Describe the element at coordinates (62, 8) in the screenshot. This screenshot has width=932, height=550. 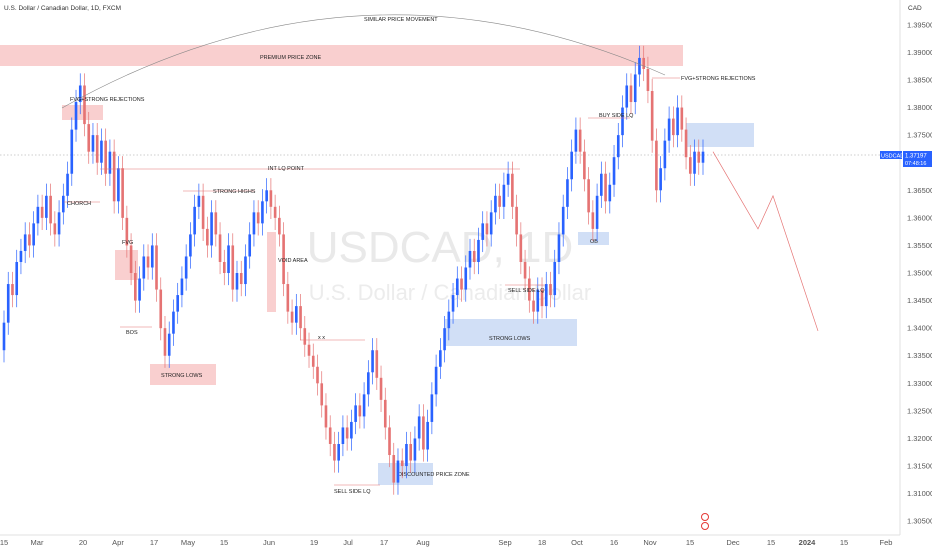
I see `chart-title: U.S. Dollar / Canadian Dollar, 1D, FXCM` at that location.